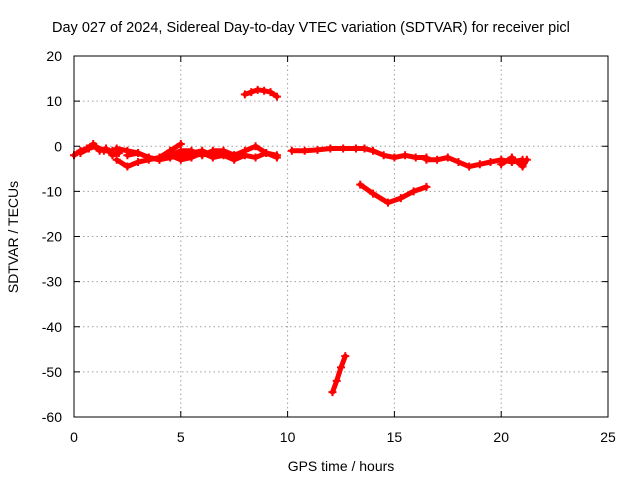 This screenshot has height=480, width=640. Describe the element at coordinates (58, 146) in the screenshot. I see `y-tick-label: 0` at that location.